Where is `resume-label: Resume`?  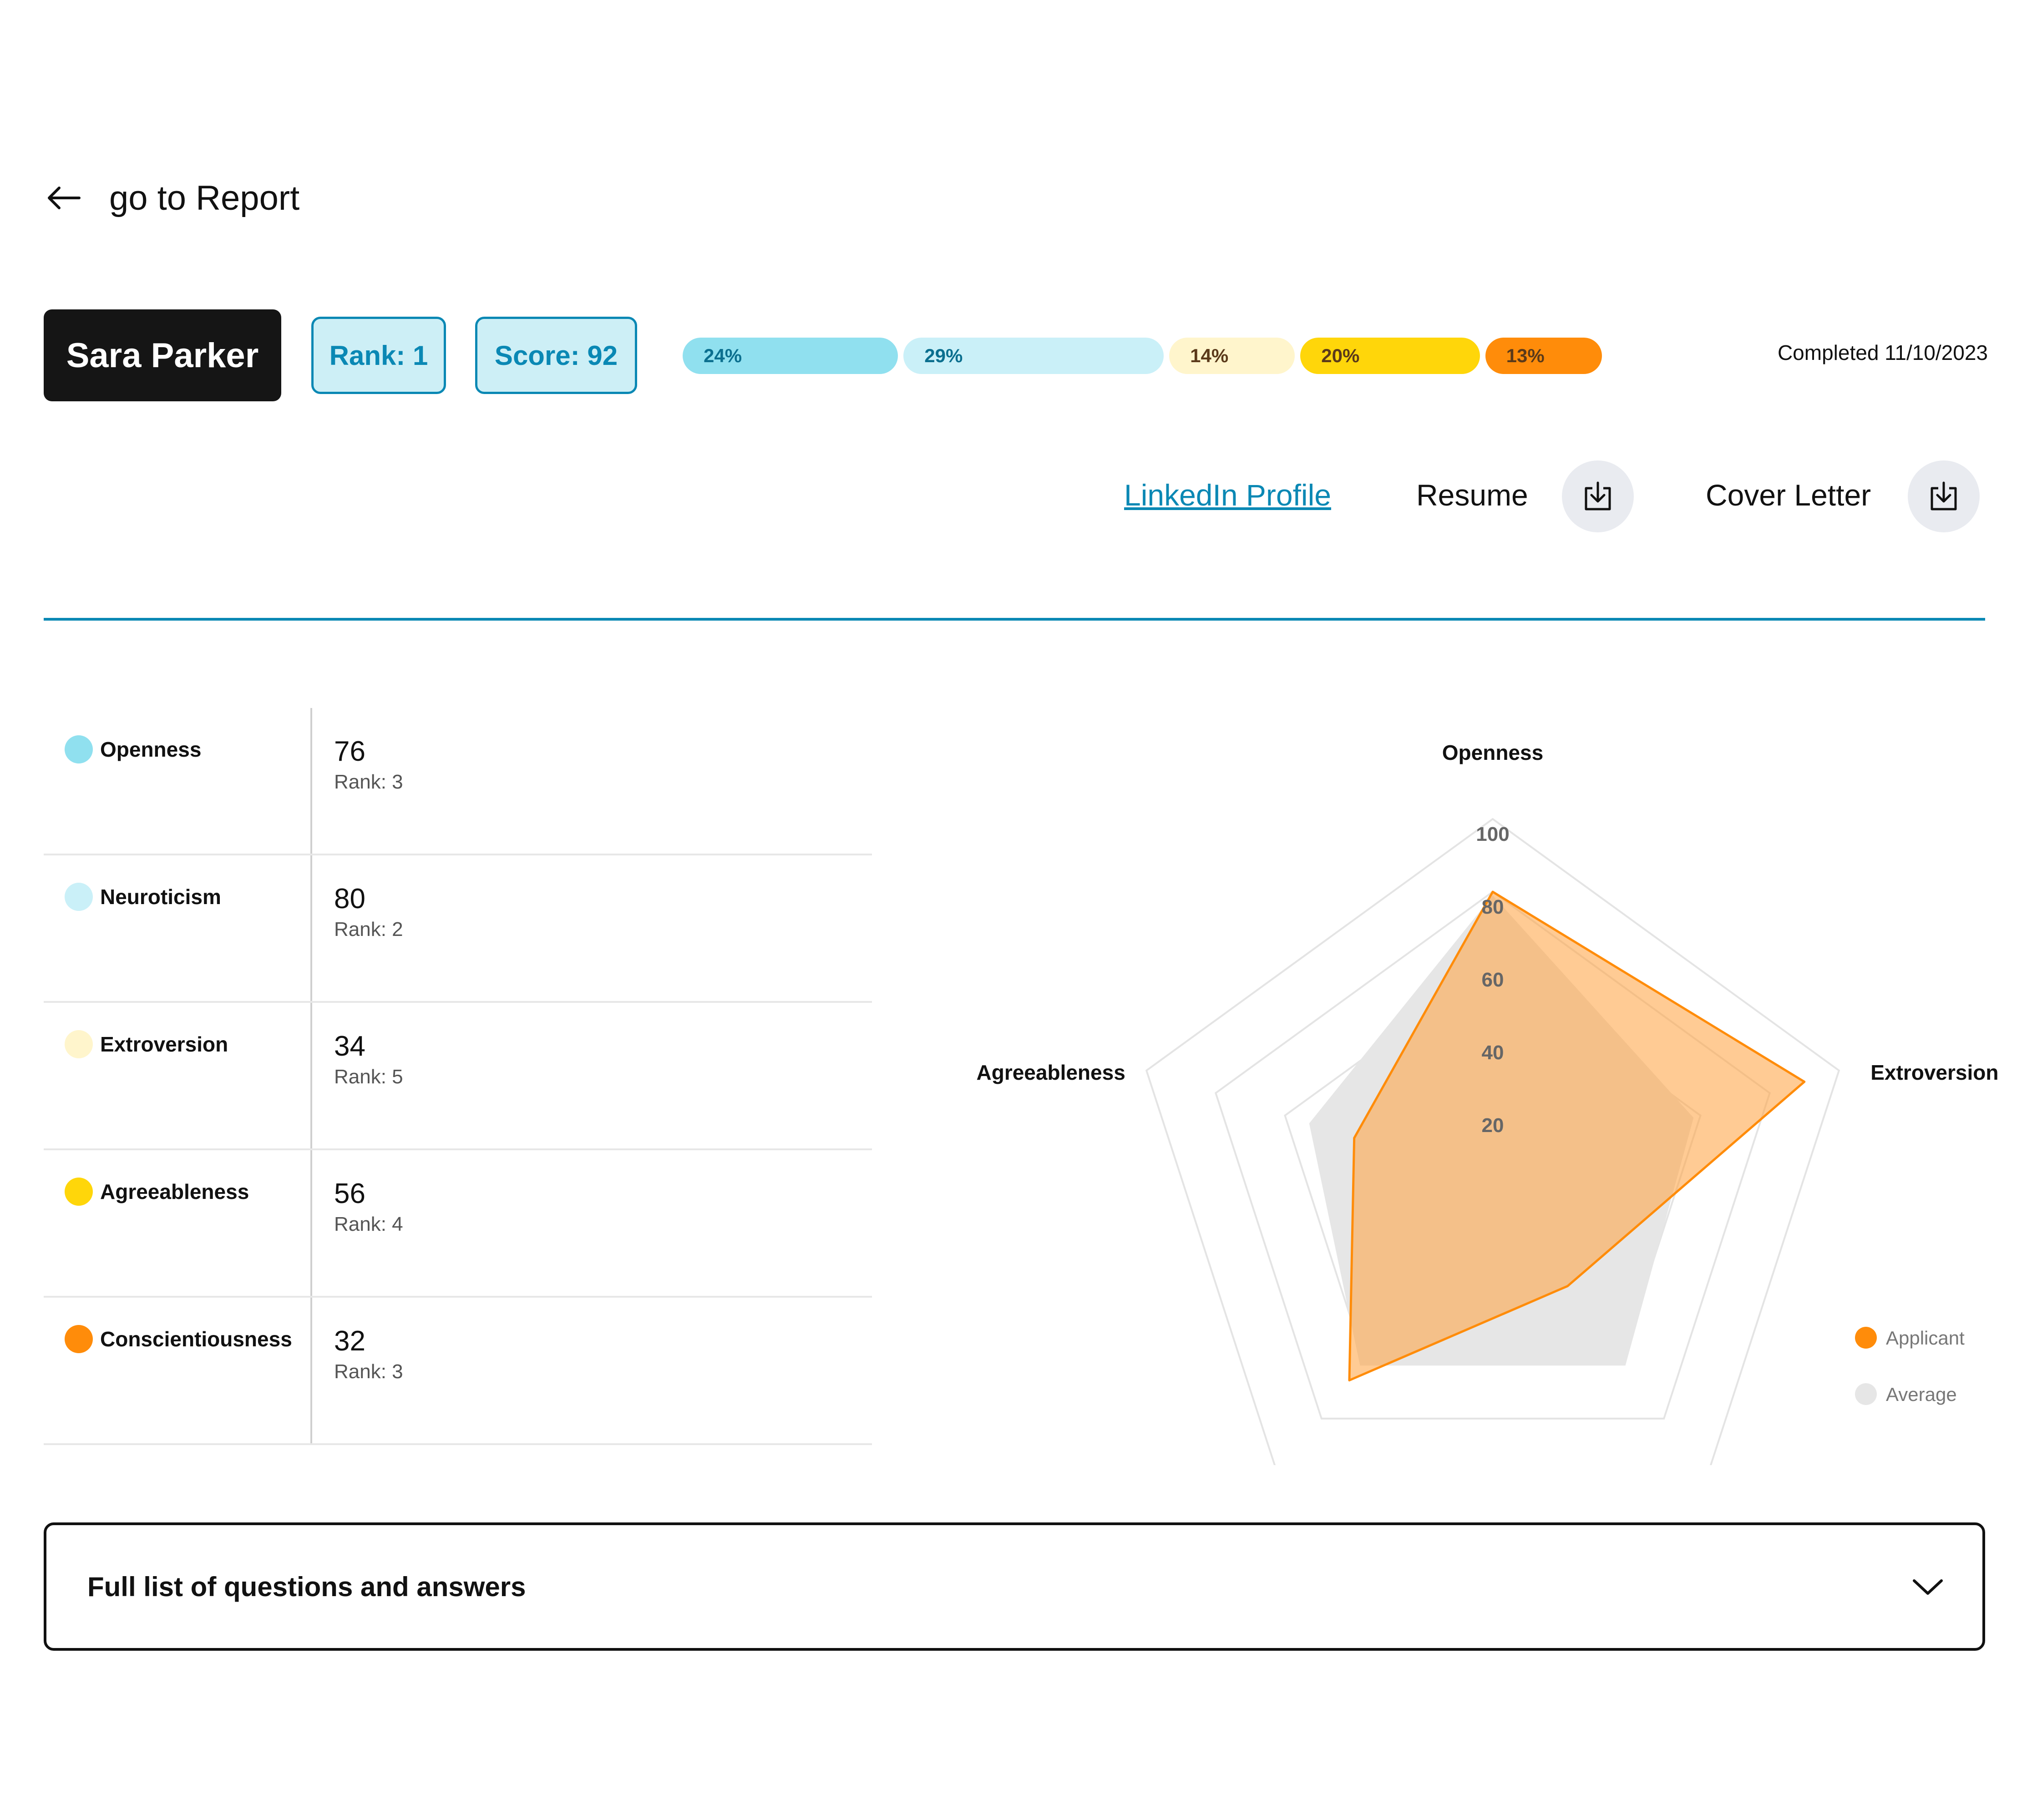
resume-label: Resume is located at coordinates (1472, 495).